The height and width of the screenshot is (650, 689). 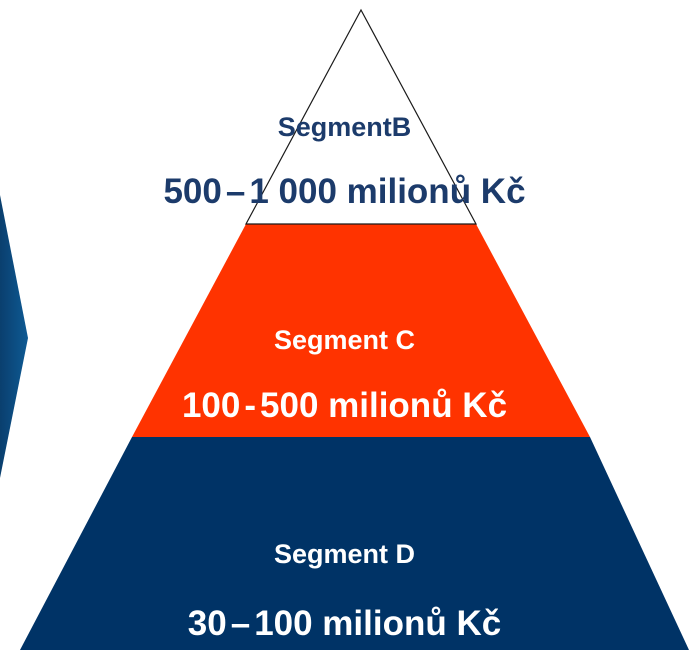 I want to click on segment-b-range-from: 500, so click(x=192, y=191).